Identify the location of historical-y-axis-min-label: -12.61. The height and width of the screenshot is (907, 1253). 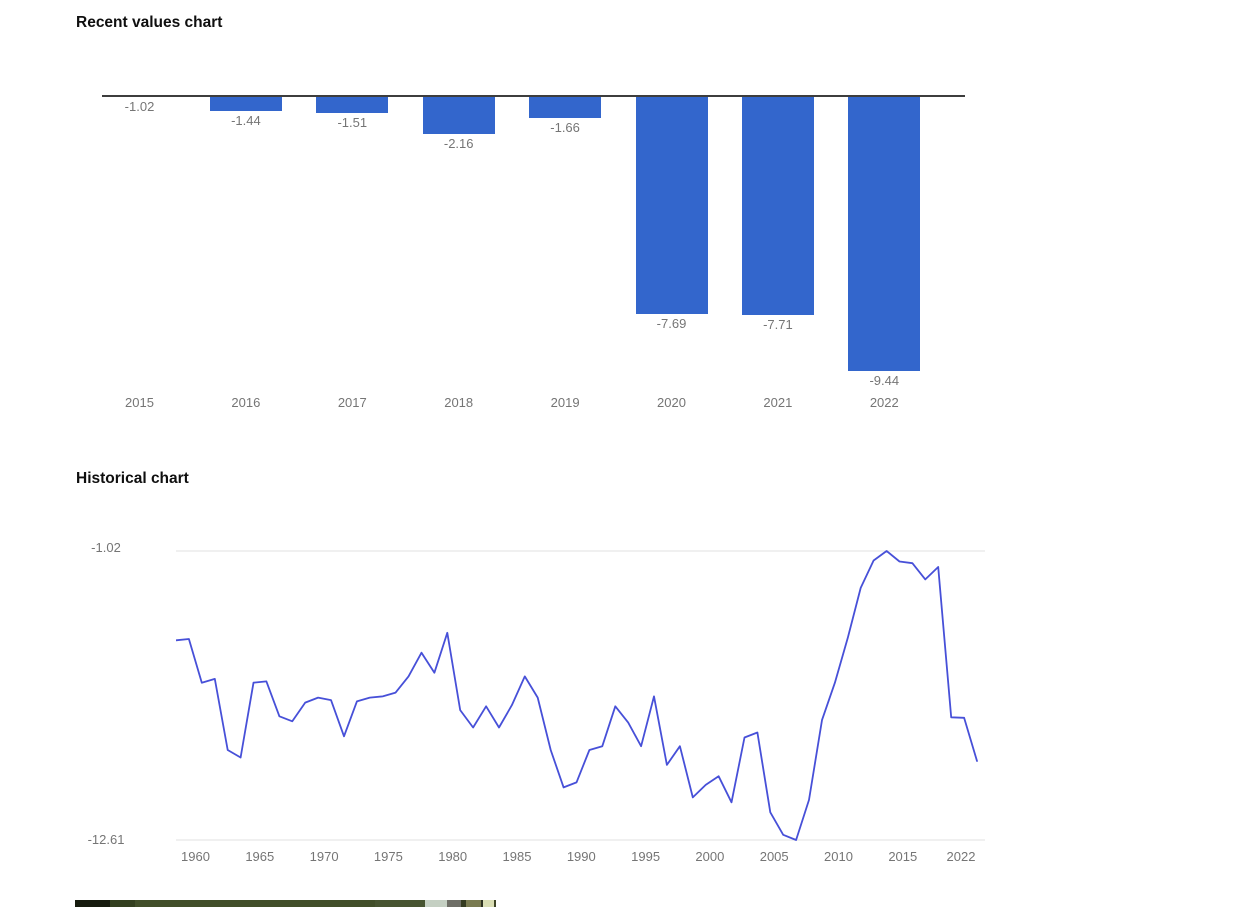
(106, 839).